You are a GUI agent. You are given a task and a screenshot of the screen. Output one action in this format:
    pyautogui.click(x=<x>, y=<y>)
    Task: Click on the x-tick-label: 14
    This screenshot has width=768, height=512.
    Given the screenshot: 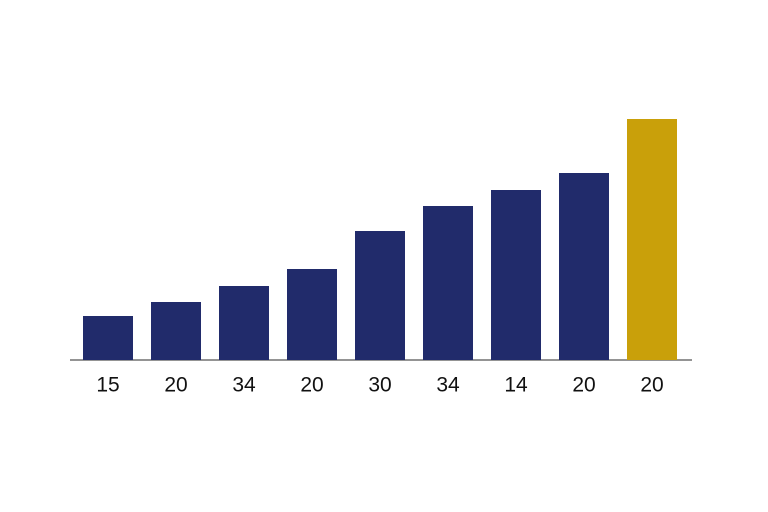 What is the action you would take?
    pyautogui.click(x=516, y=385)
    